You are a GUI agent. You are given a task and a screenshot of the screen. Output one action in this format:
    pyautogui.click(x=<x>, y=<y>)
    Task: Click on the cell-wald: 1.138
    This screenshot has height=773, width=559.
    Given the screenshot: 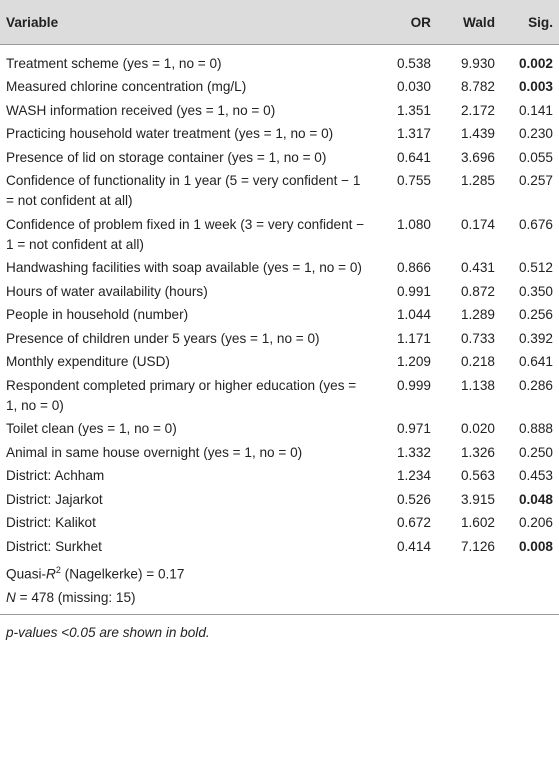 What is the action you would take?
    pyautogui.click(x=477, y=385)
    